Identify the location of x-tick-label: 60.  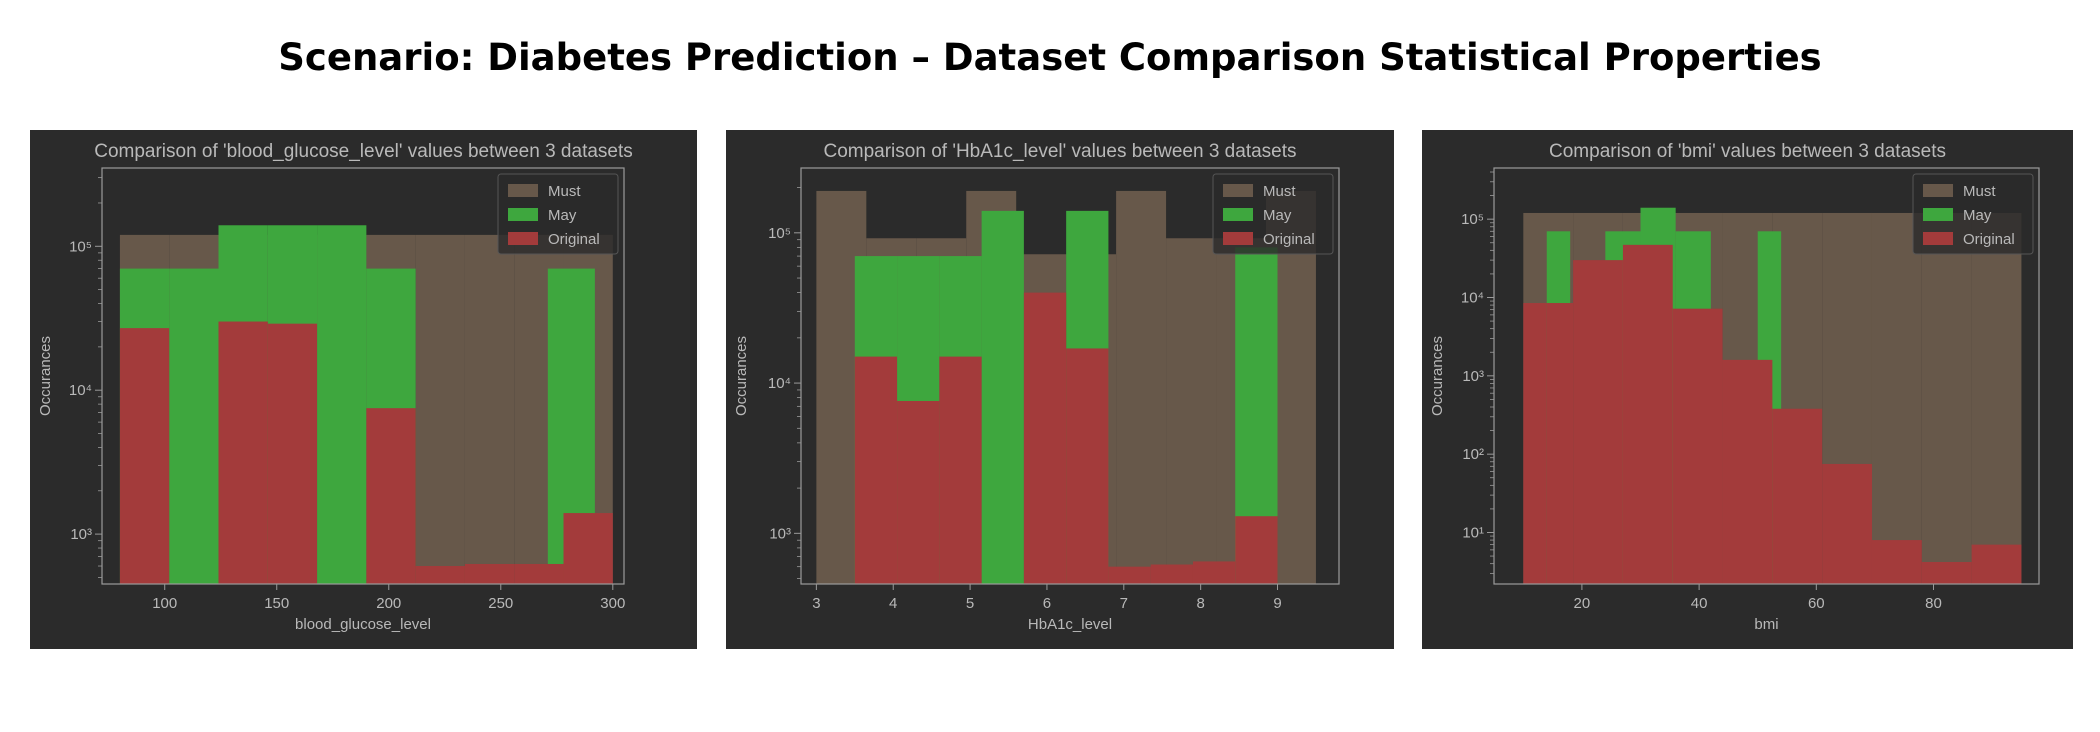
(1816, 603).